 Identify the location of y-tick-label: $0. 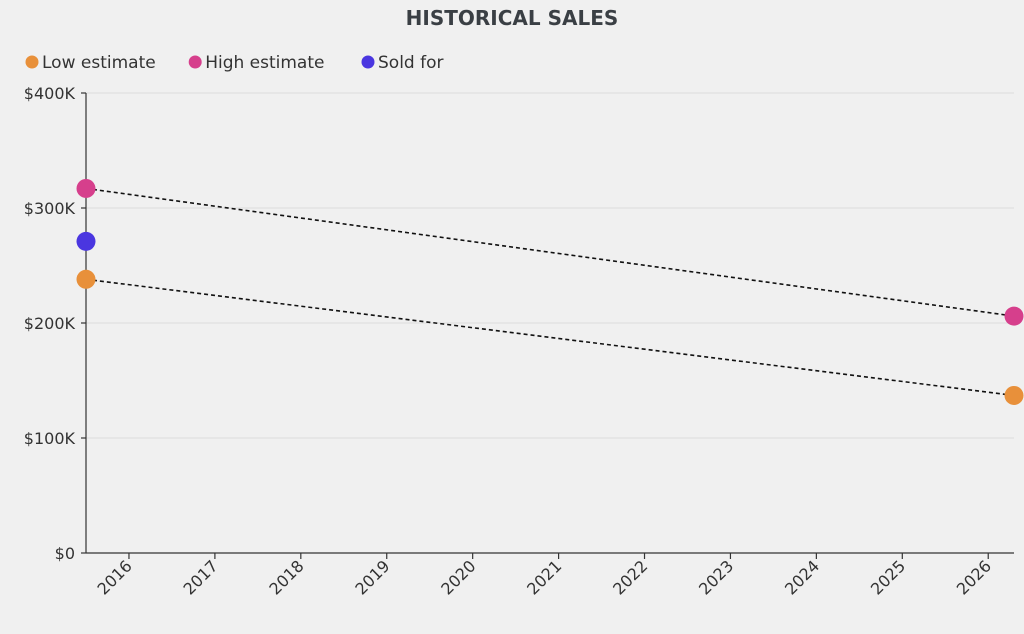
(65, 553).